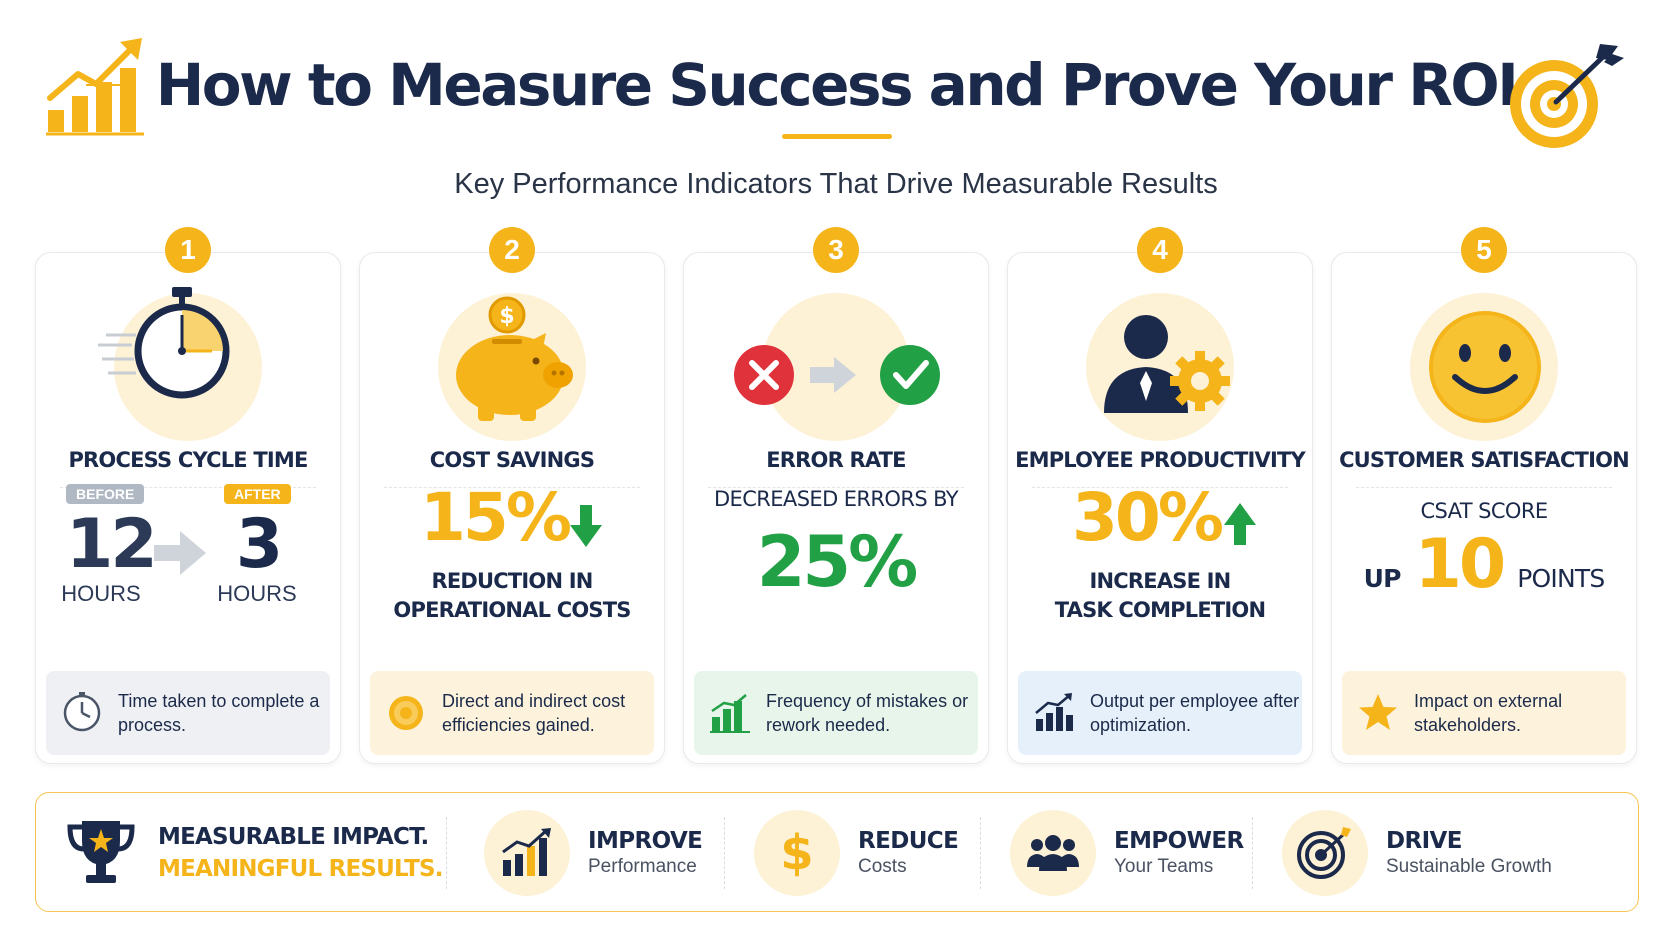  What do you see at coordinates (836, 460) in the screenshot?
I see `card-title: ERROR RATE` at bounding box center [836, 460].